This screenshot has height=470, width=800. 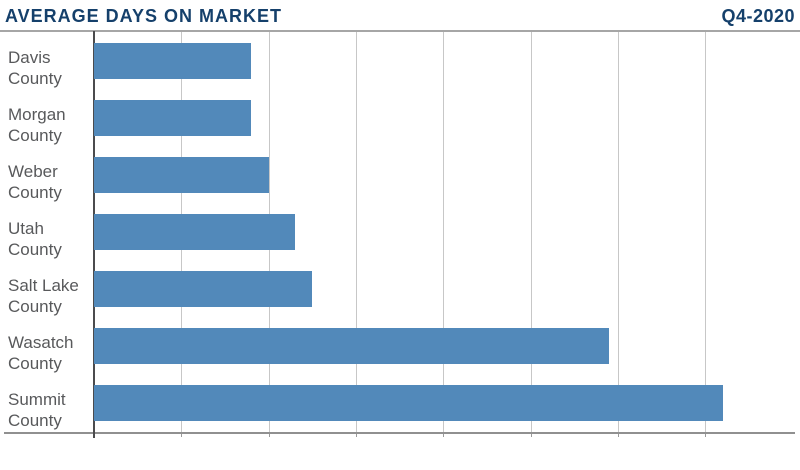 What do you see at coordinates (37, 114) in the screenshot?
I see `category-label-line: Morgan` at bounding box center [37, 114].